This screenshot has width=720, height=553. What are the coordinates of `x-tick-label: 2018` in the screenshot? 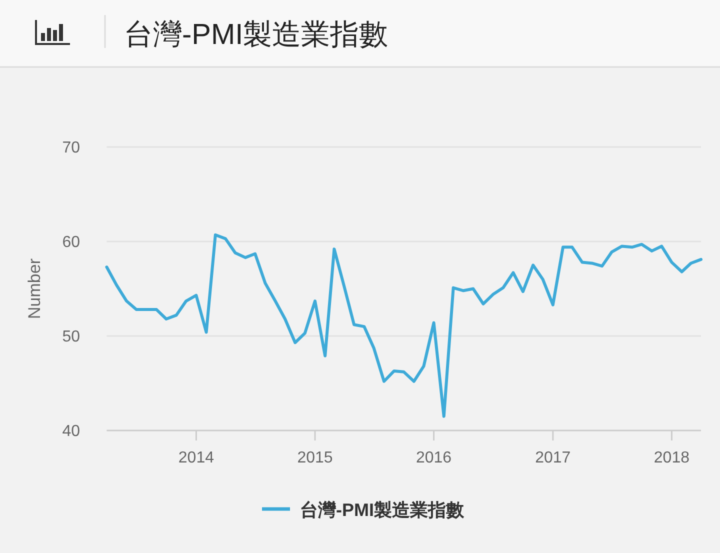 It's located at (672, 458).